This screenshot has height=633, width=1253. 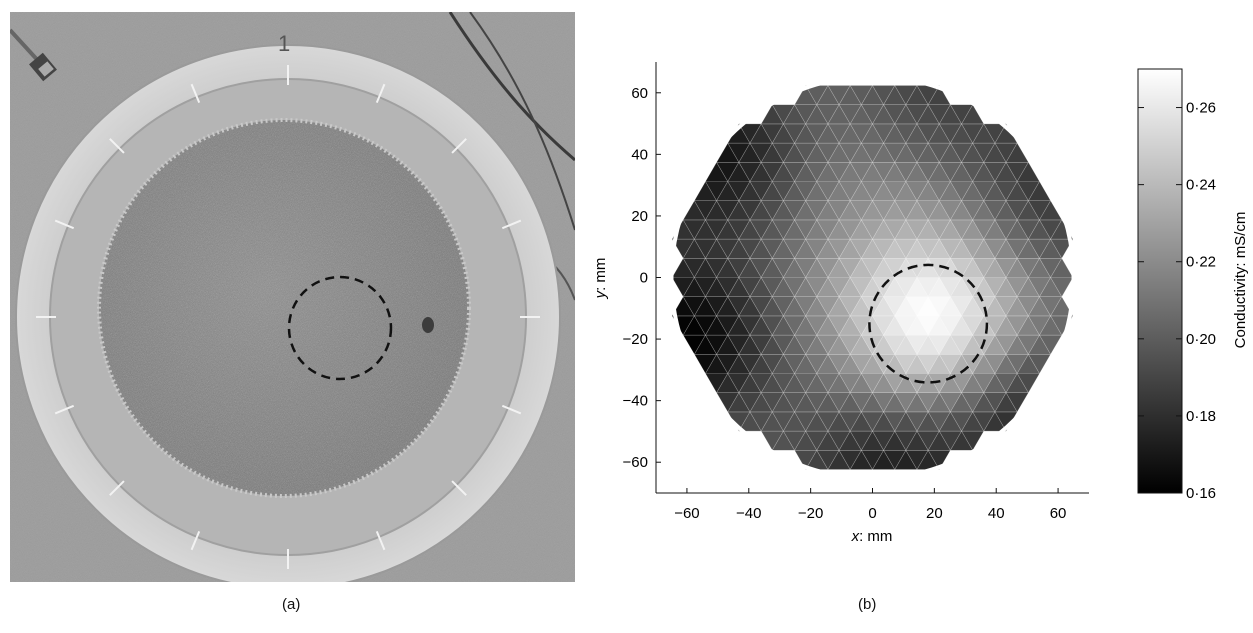 What do you see at coordinates (1160, 281) in the screenshot?
I see `colorbar-gradient` at bounding box center [1160, 281].